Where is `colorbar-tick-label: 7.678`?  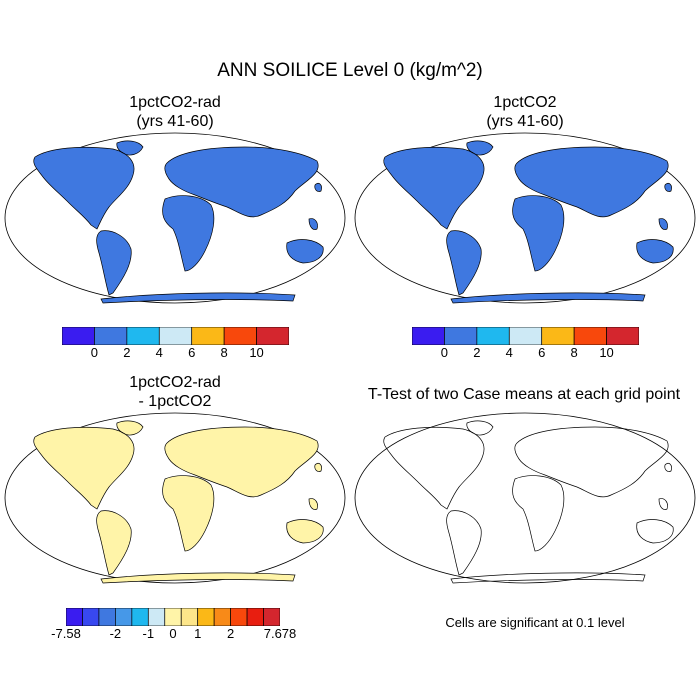 colorbar-tick-label: 7.678 is located at coordinates (280, 633).